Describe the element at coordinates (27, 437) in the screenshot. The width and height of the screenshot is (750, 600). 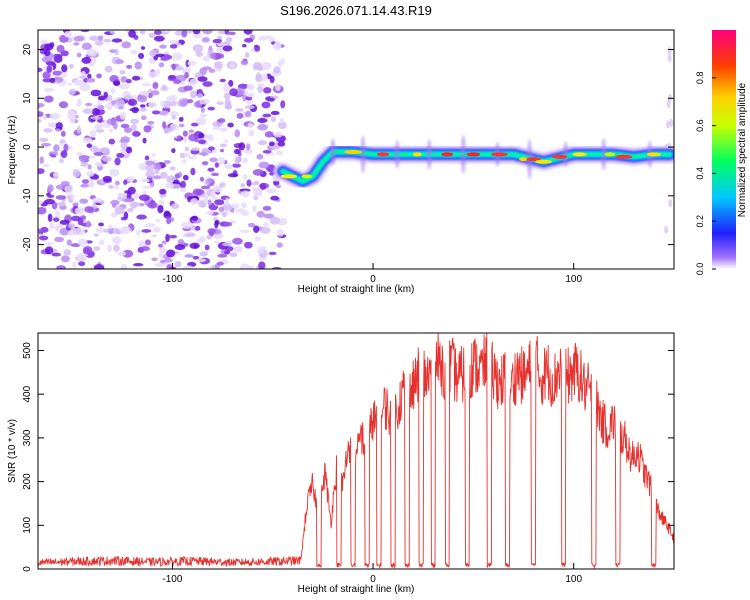
I see `snr-ytick-label: 300` at that location.